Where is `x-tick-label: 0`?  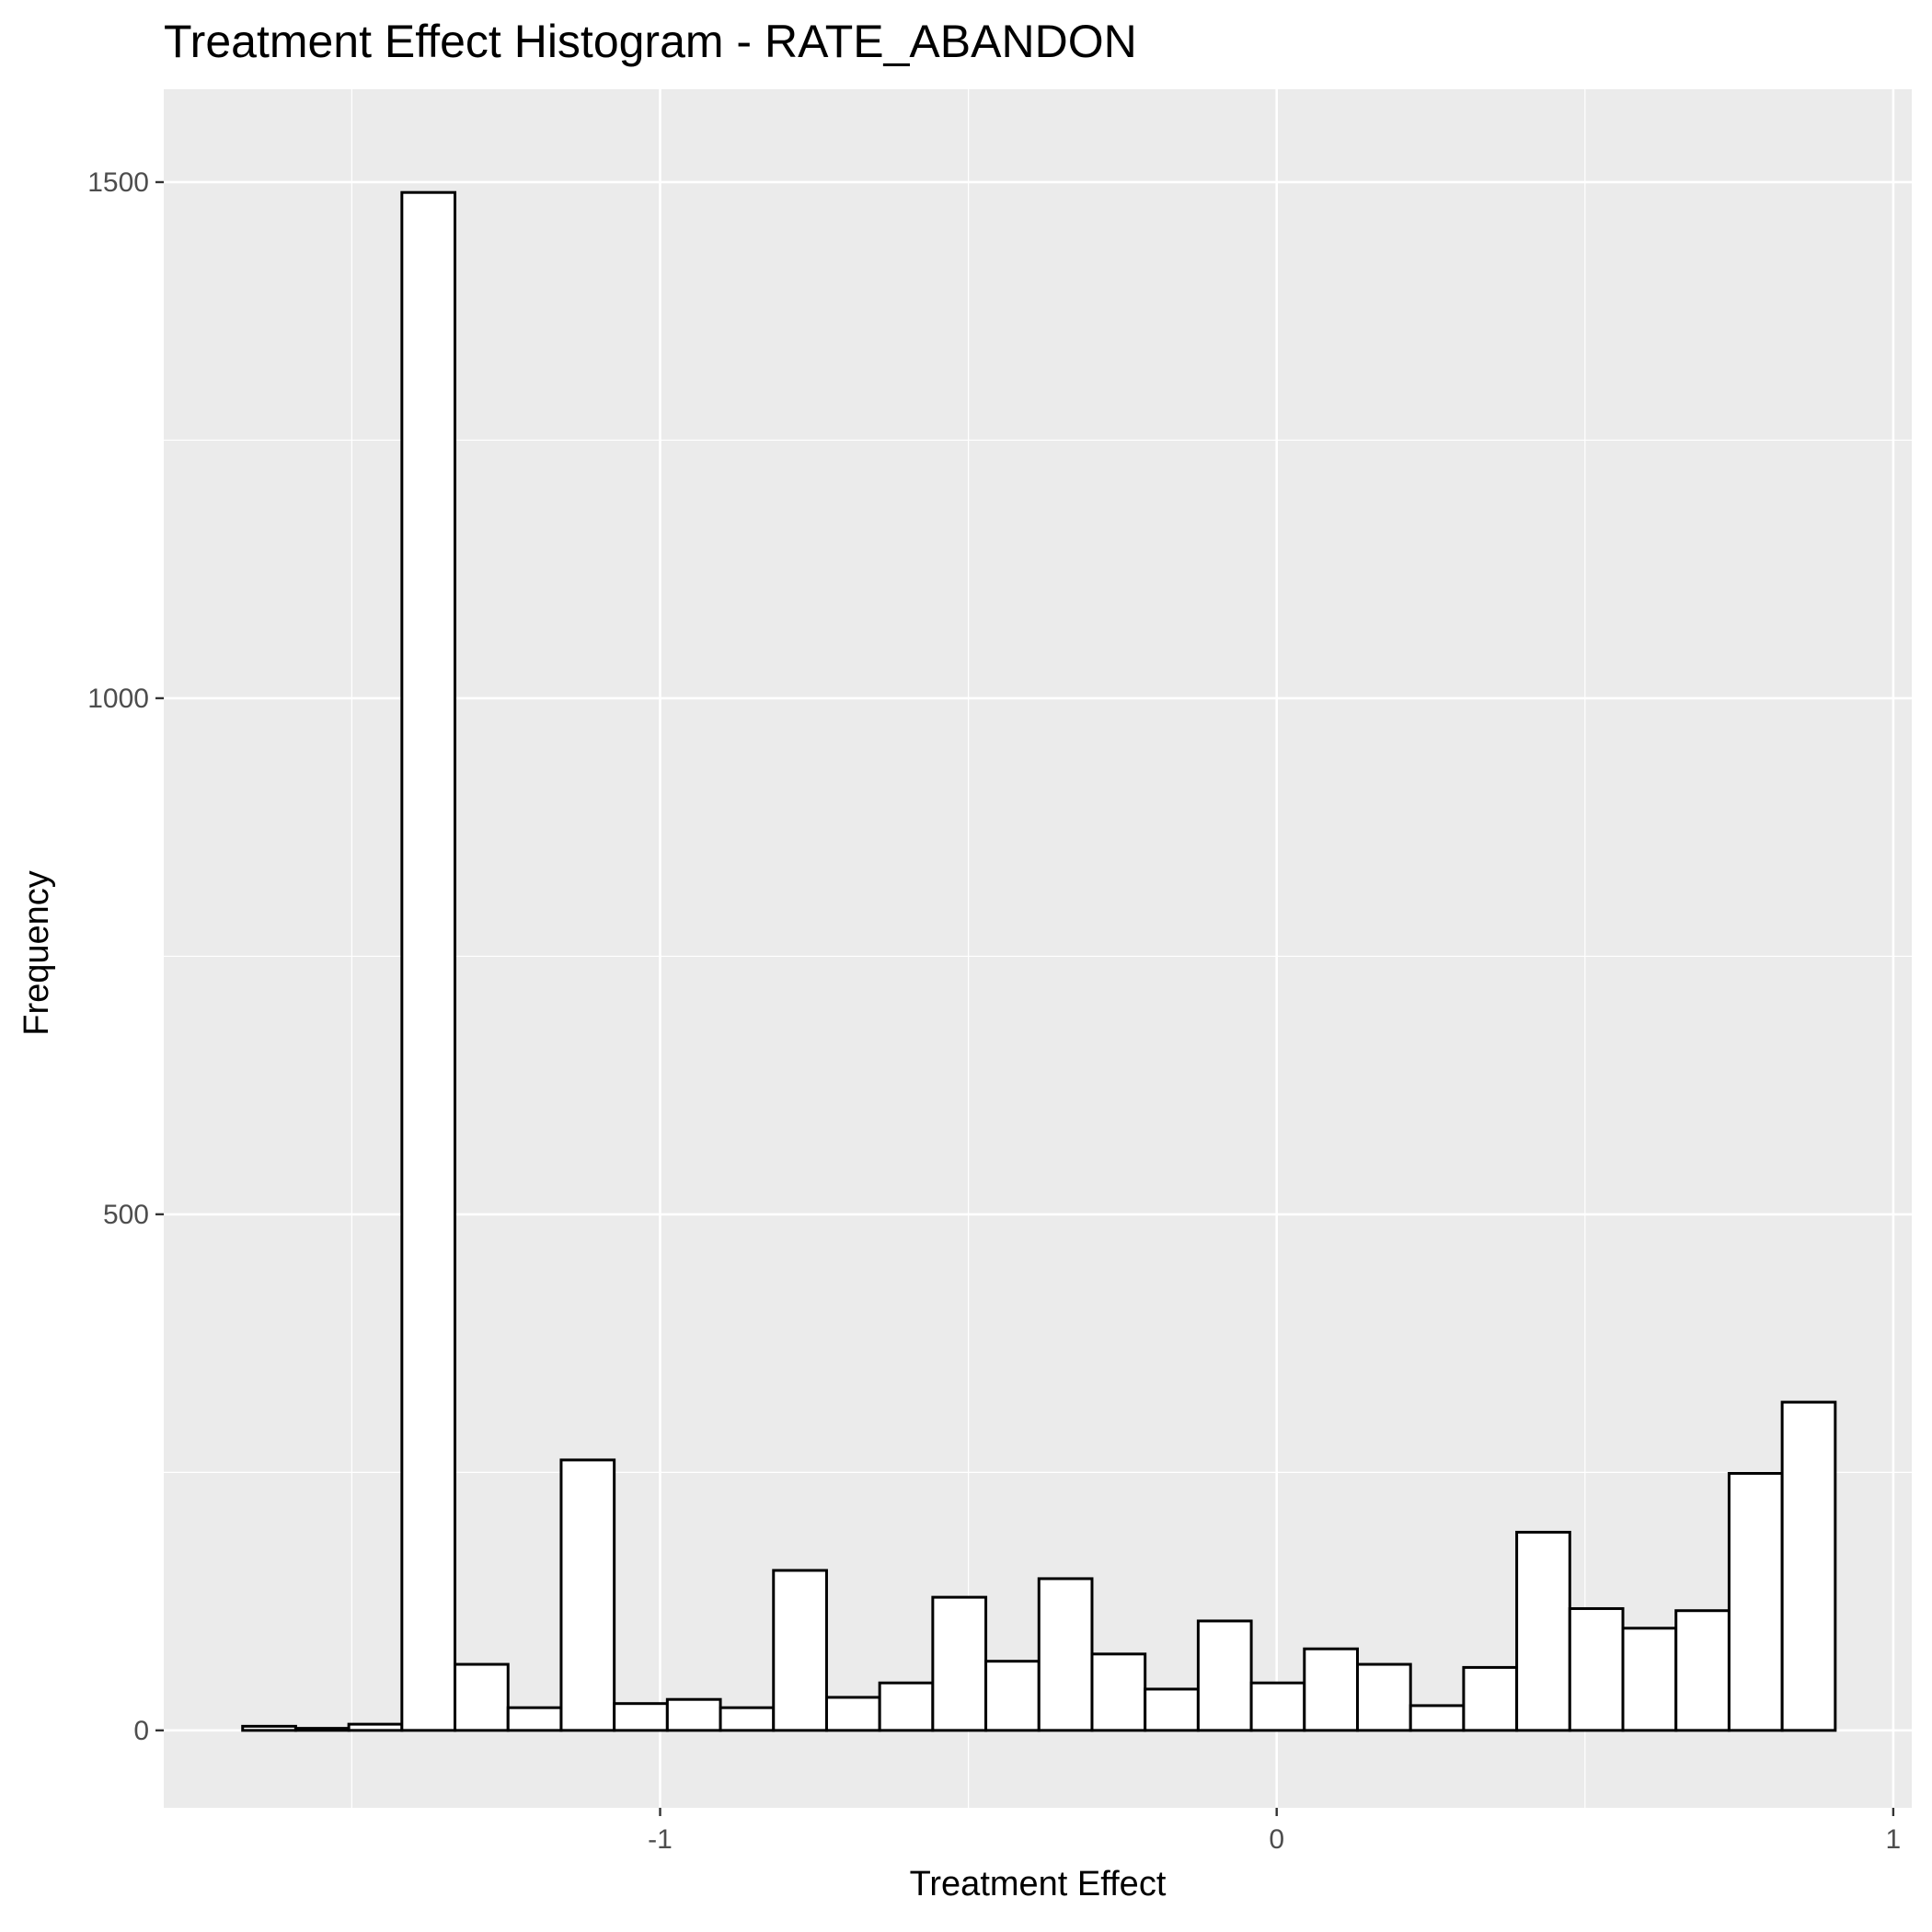 x-tick-label: 0 is located at coordinates (1276, 1839).